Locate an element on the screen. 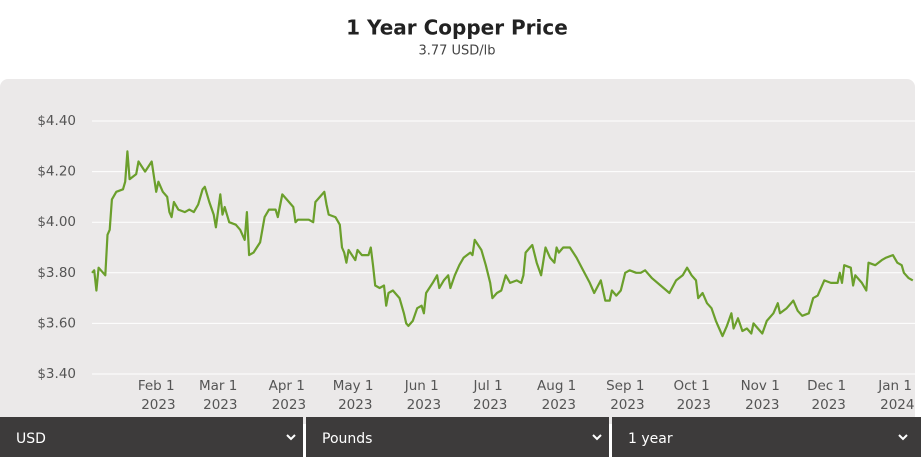 The width and height of the screenshot is (921, 461). x-tick-label: Jun 1 2023 is located at coordinates (423, 395).